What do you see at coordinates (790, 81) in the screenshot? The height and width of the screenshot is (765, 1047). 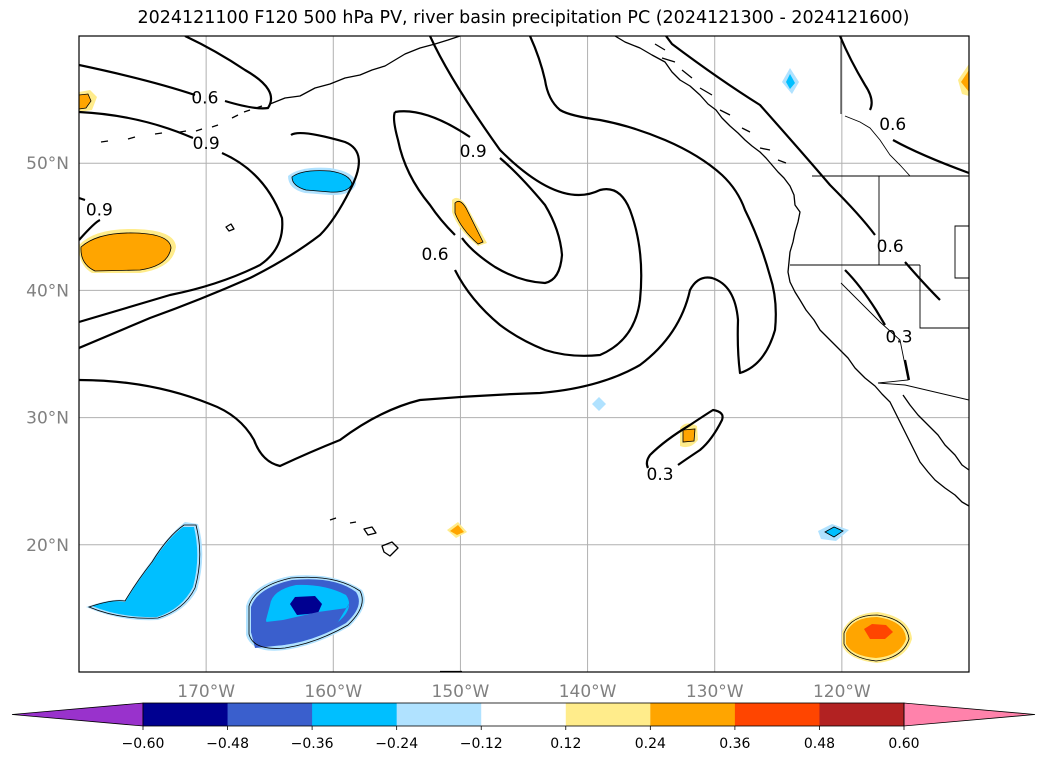 I see `precip-blob-bc-coast` at bounding box center [790, 81].